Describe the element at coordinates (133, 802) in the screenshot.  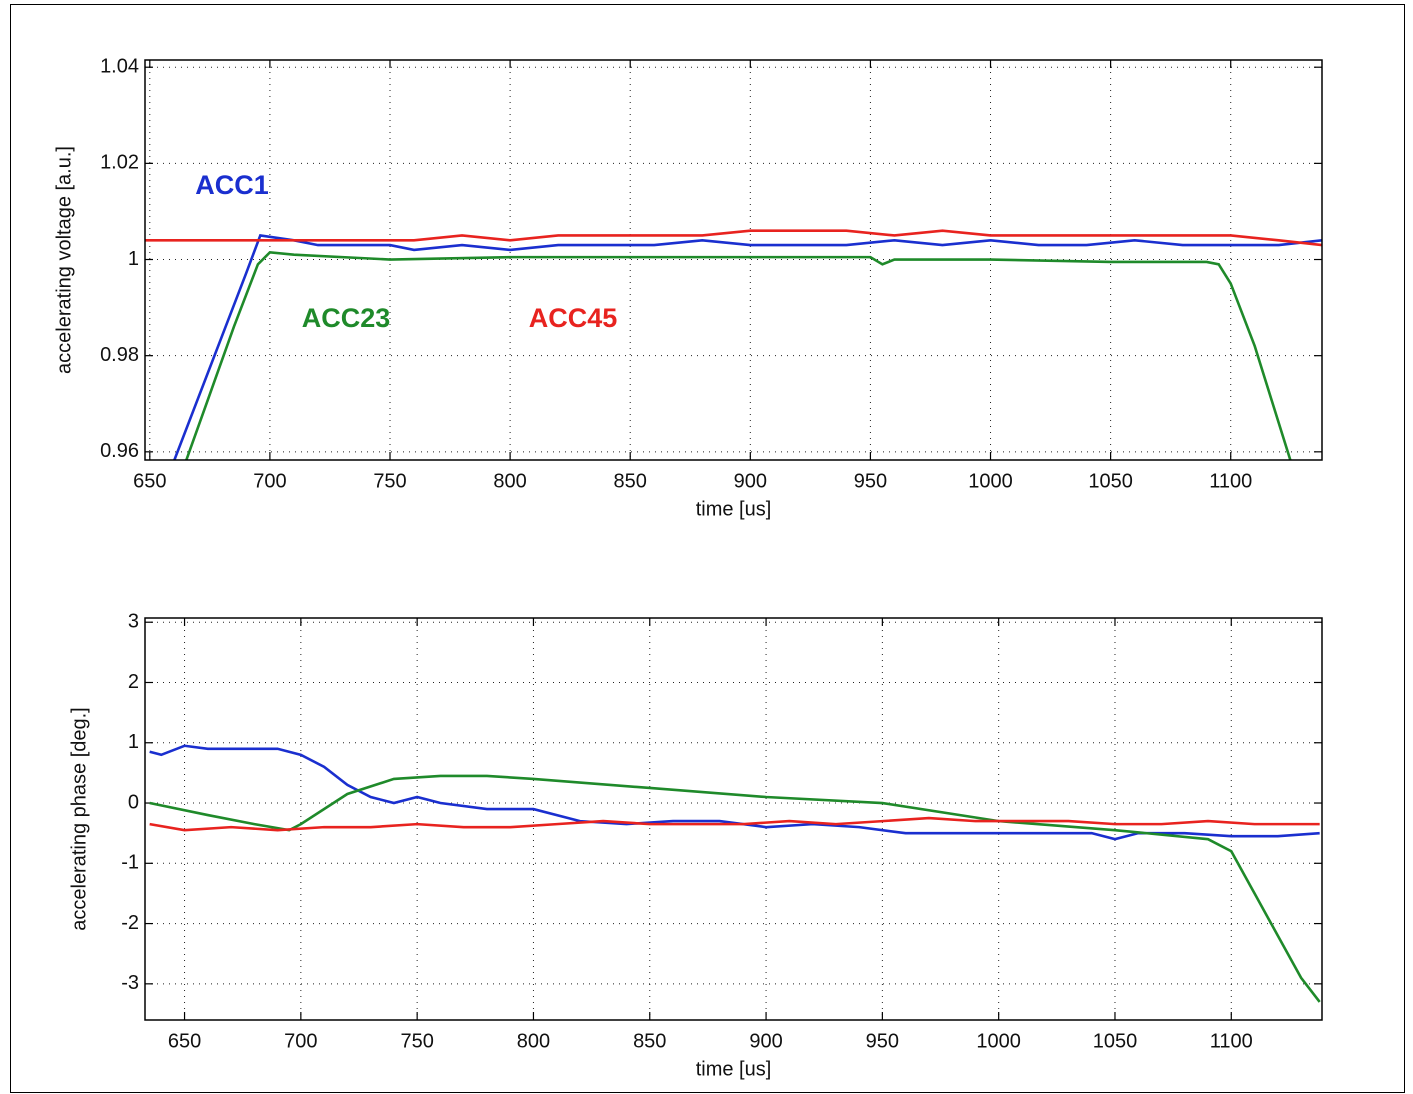
I see `y-tick-label: 0` at that location.